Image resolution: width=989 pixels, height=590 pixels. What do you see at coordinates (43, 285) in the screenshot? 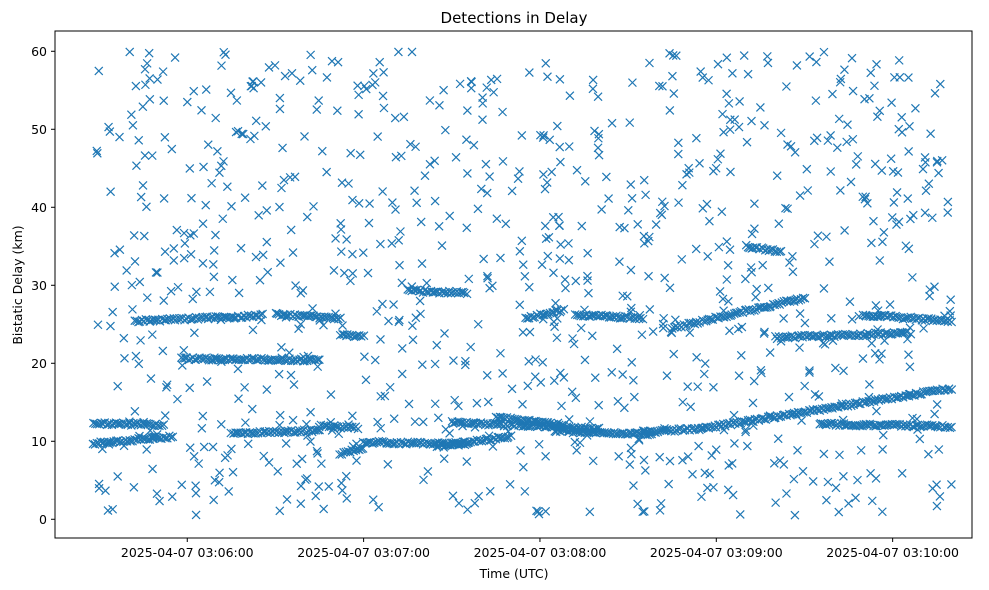
I see `y-axis: 0 10 20 30 40 50 60` at bounding box center [43, 285].